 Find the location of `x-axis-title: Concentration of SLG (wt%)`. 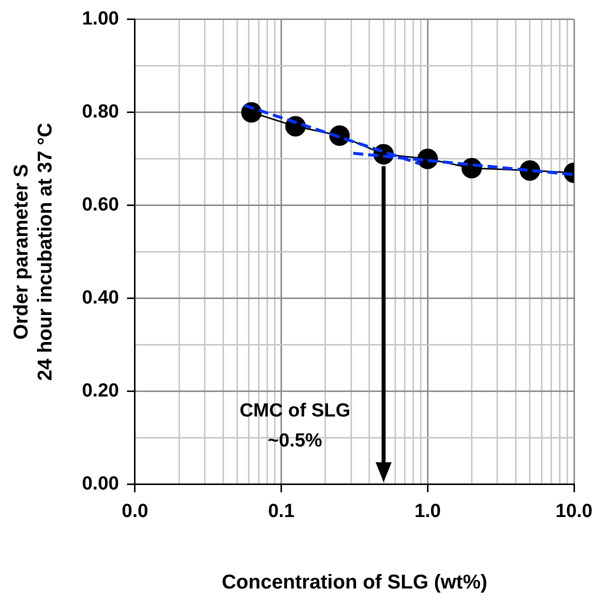

x-axis-title: Concentration of SLG (wt%) is located at coordinates (355, 583).